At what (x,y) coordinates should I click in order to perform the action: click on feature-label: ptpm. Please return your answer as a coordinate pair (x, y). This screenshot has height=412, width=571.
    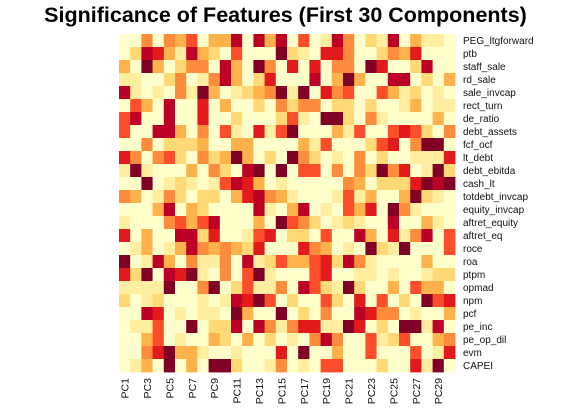
    Looking at the image, I should click on (474, 275).